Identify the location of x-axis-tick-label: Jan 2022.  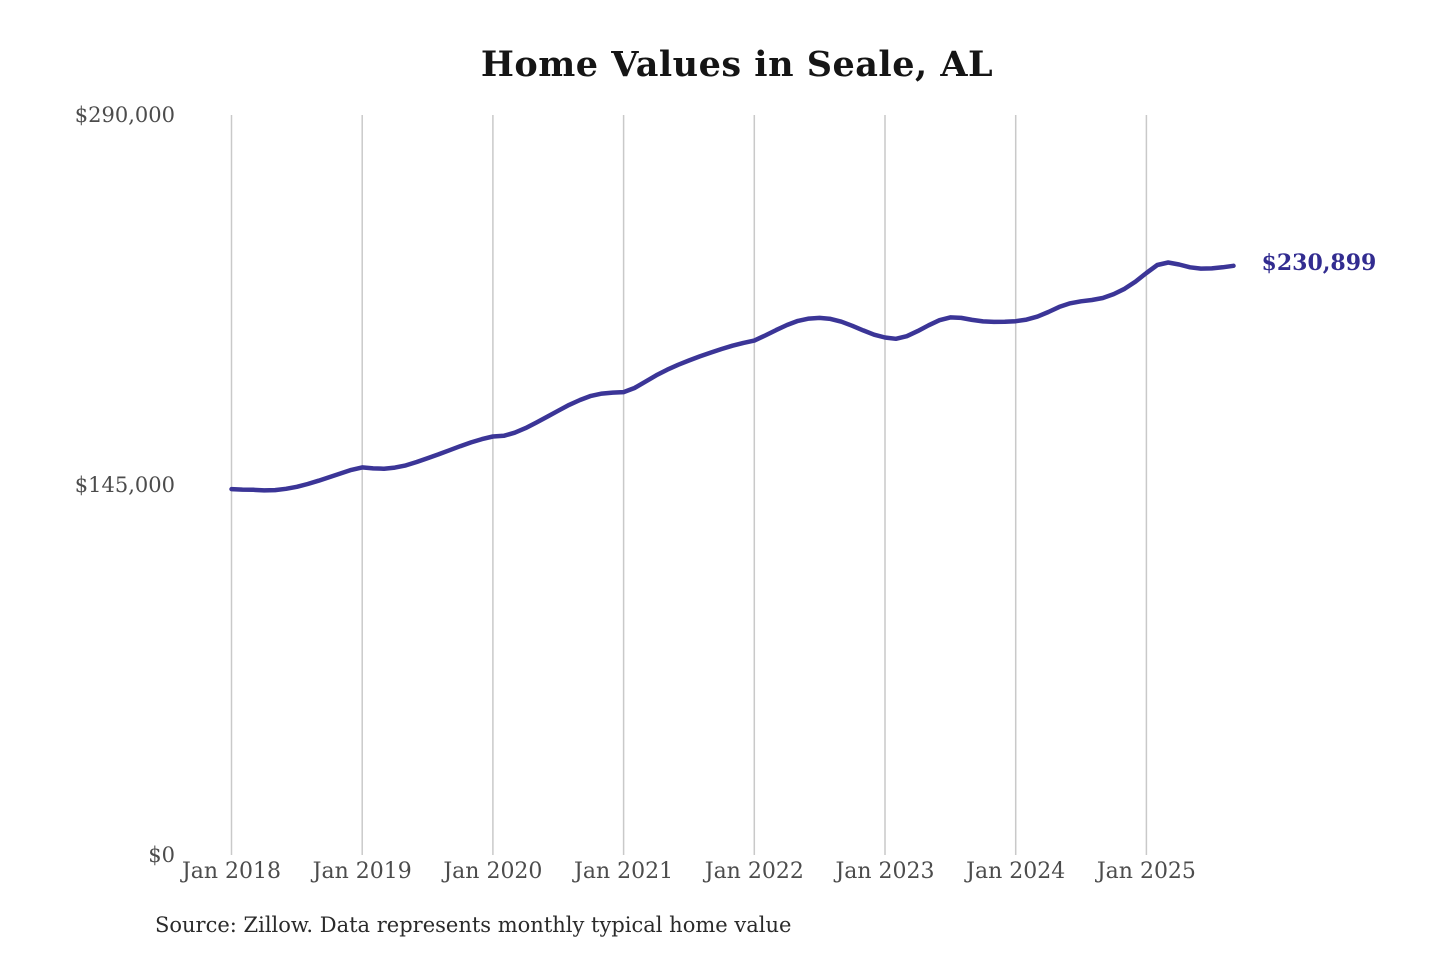
(754, 871).